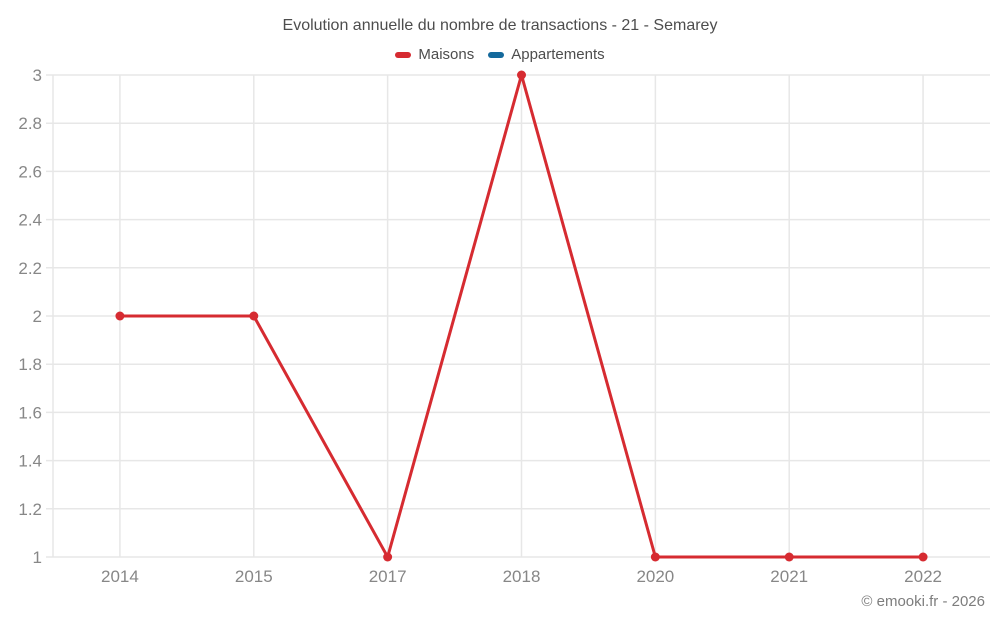 This screenshot has width=1000, height=625. Describe the element at coordinates (655, 576) in the screenshot. I see `x-axis-tick-label: 2020` at that location.